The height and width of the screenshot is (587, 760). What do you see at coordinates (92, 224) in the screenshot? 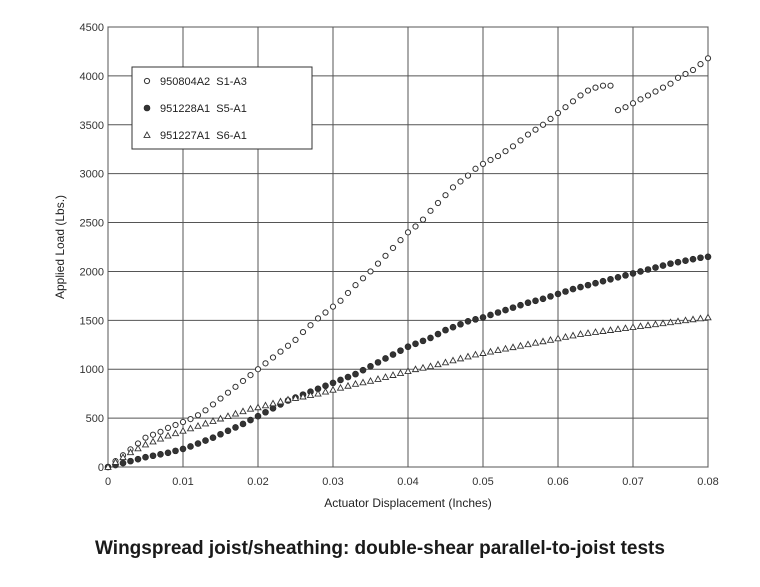
I see `y-tick-label: 2500` at bounding box center [92, 224].